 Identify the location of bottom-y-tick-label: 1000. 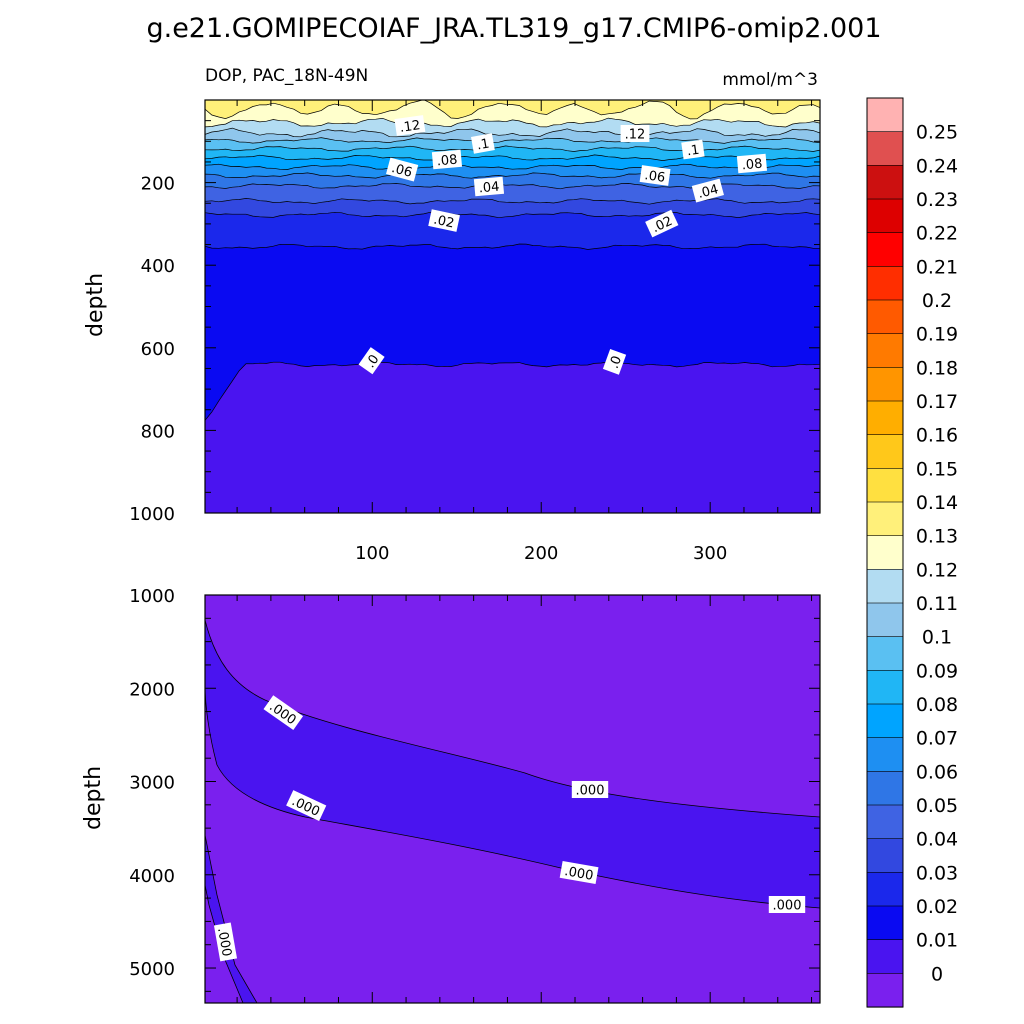
(152, 596).